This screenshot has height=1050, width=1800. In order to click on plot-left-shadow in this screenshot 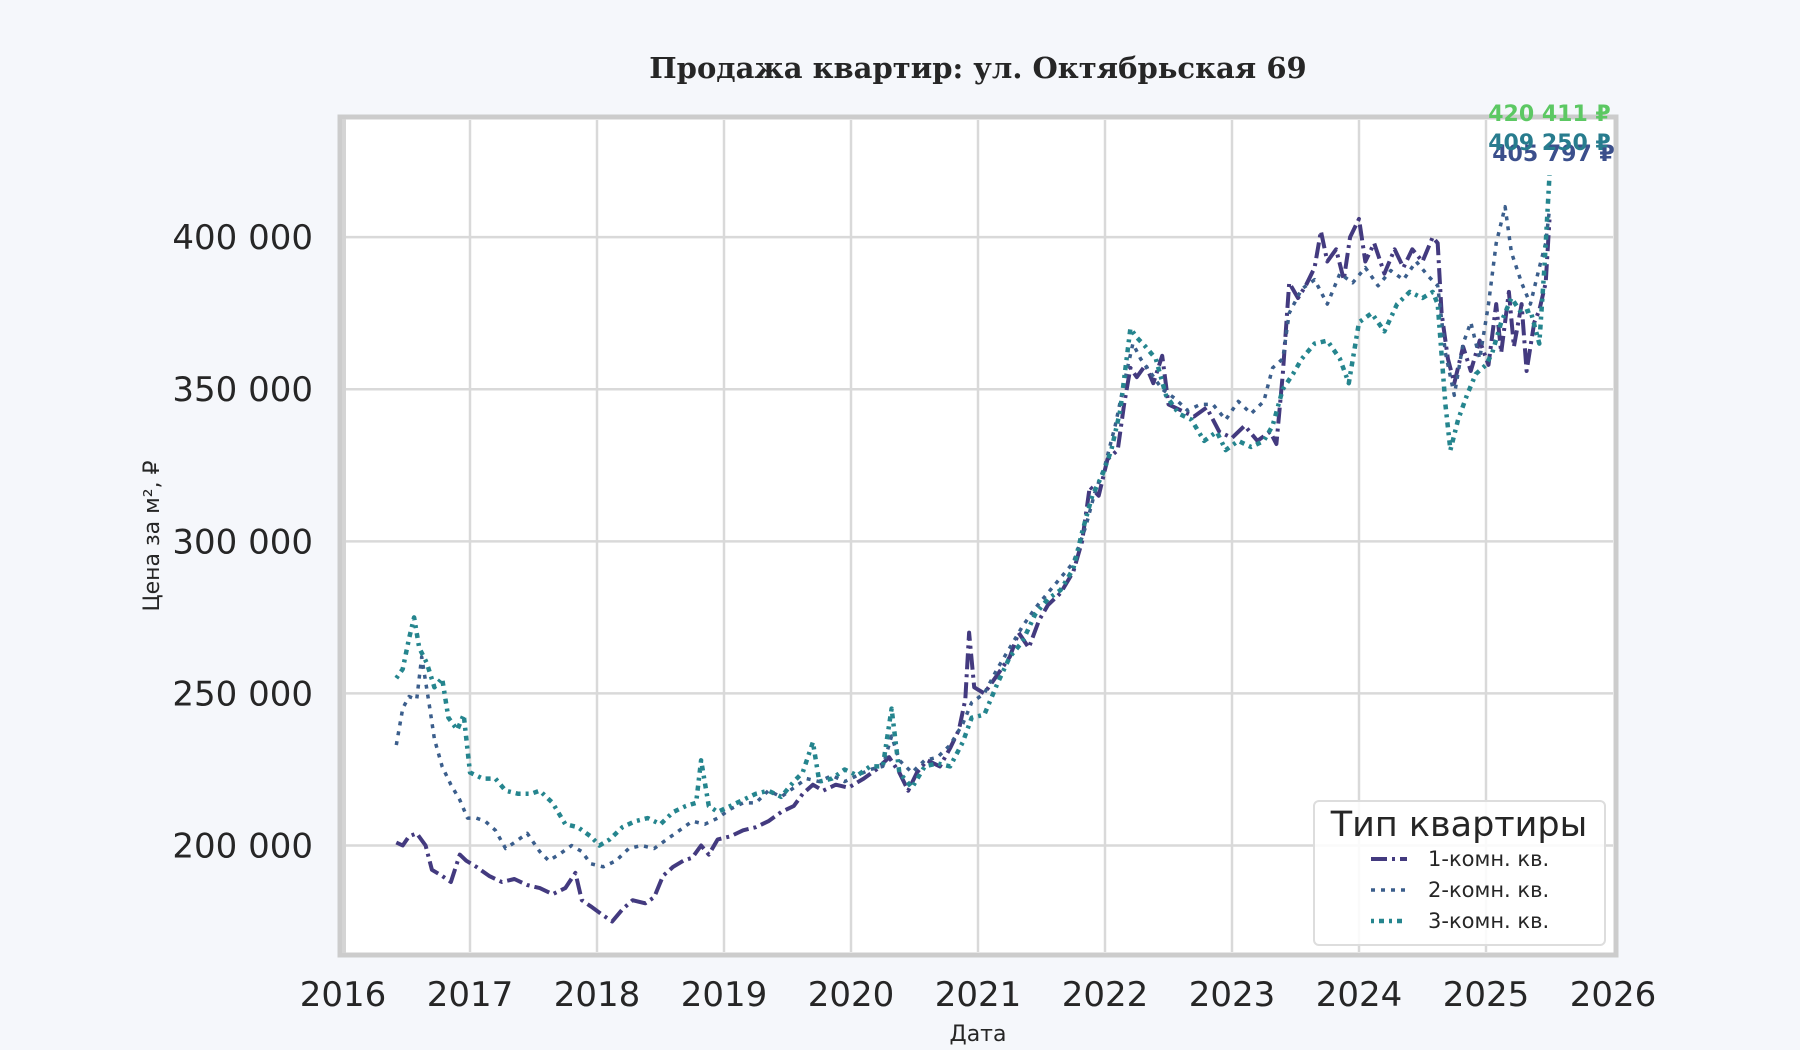, I will do `click(344, 536)`.